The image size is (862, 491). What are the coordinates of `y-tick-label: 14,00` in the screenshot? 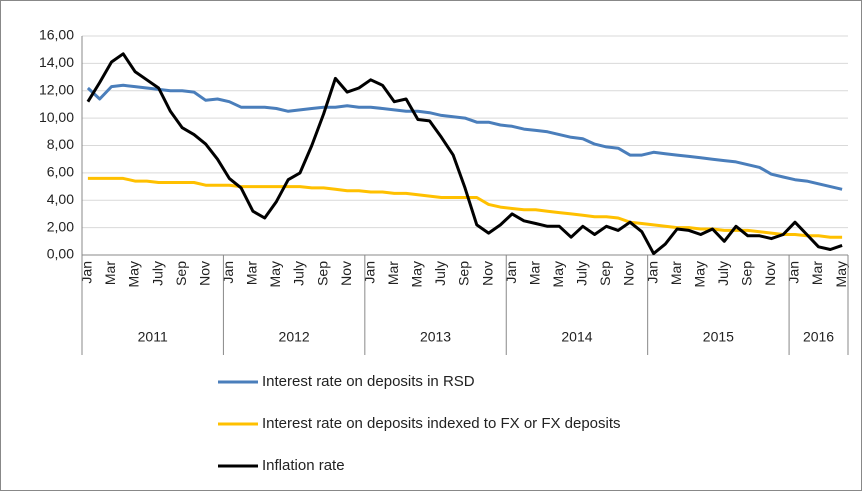 It's located at (56, 62).